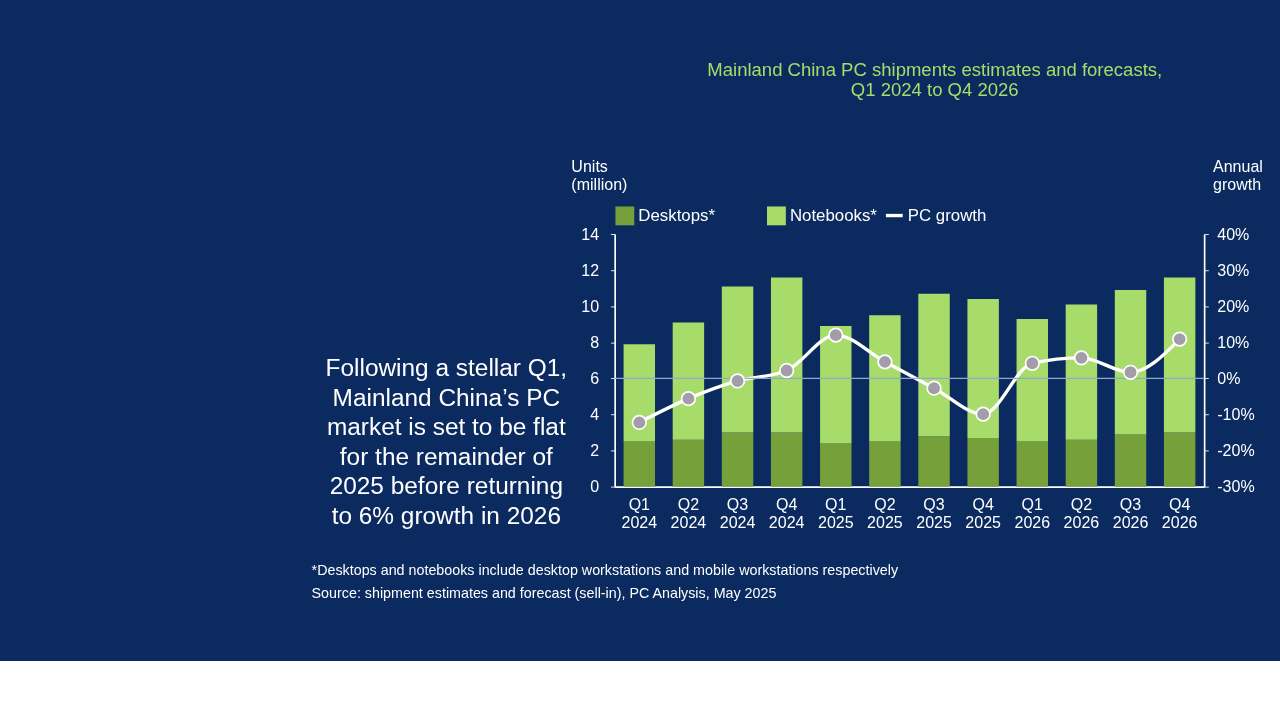 This screenshot has height=720, width=1280. I want to click on y2-tick-label: -10%, so click(1236, 414).